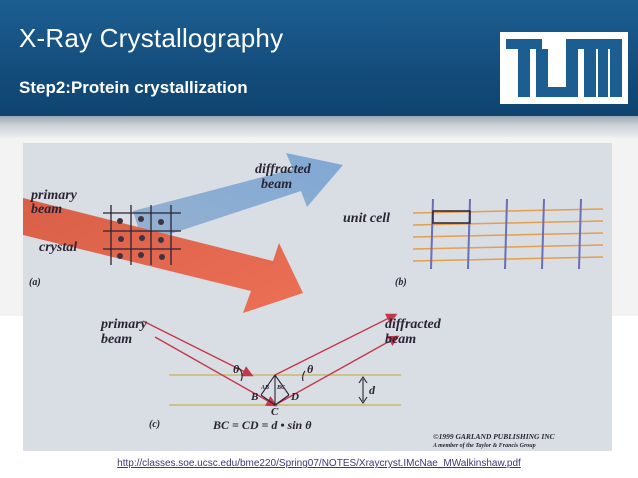 The height and width of the screenshot is (478, 638). What do you see at coordinates (413, 324) in the screenshot?
I see `label-diffracted-c: diffracted` at bounding box center [413, 324].